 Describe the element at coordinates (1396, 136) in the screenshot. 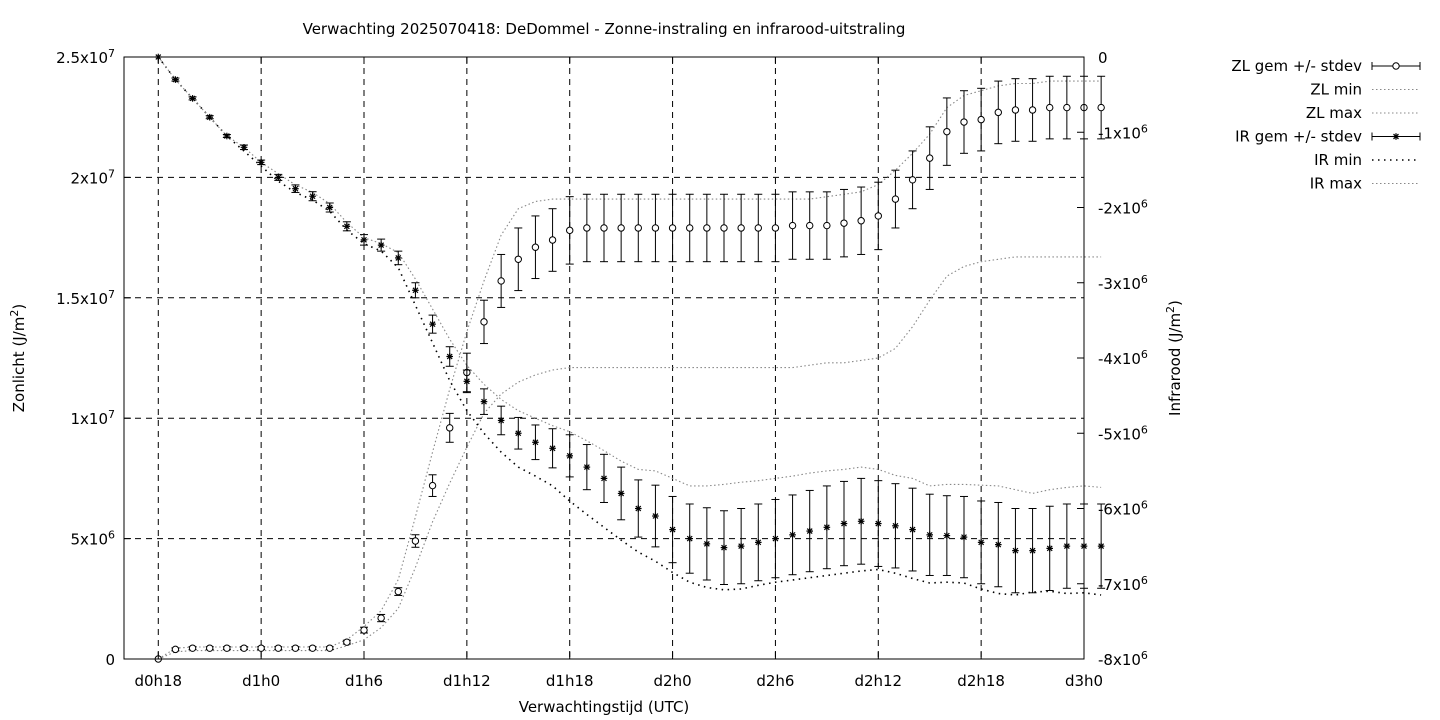

I see `legend-marker-star` at that location.